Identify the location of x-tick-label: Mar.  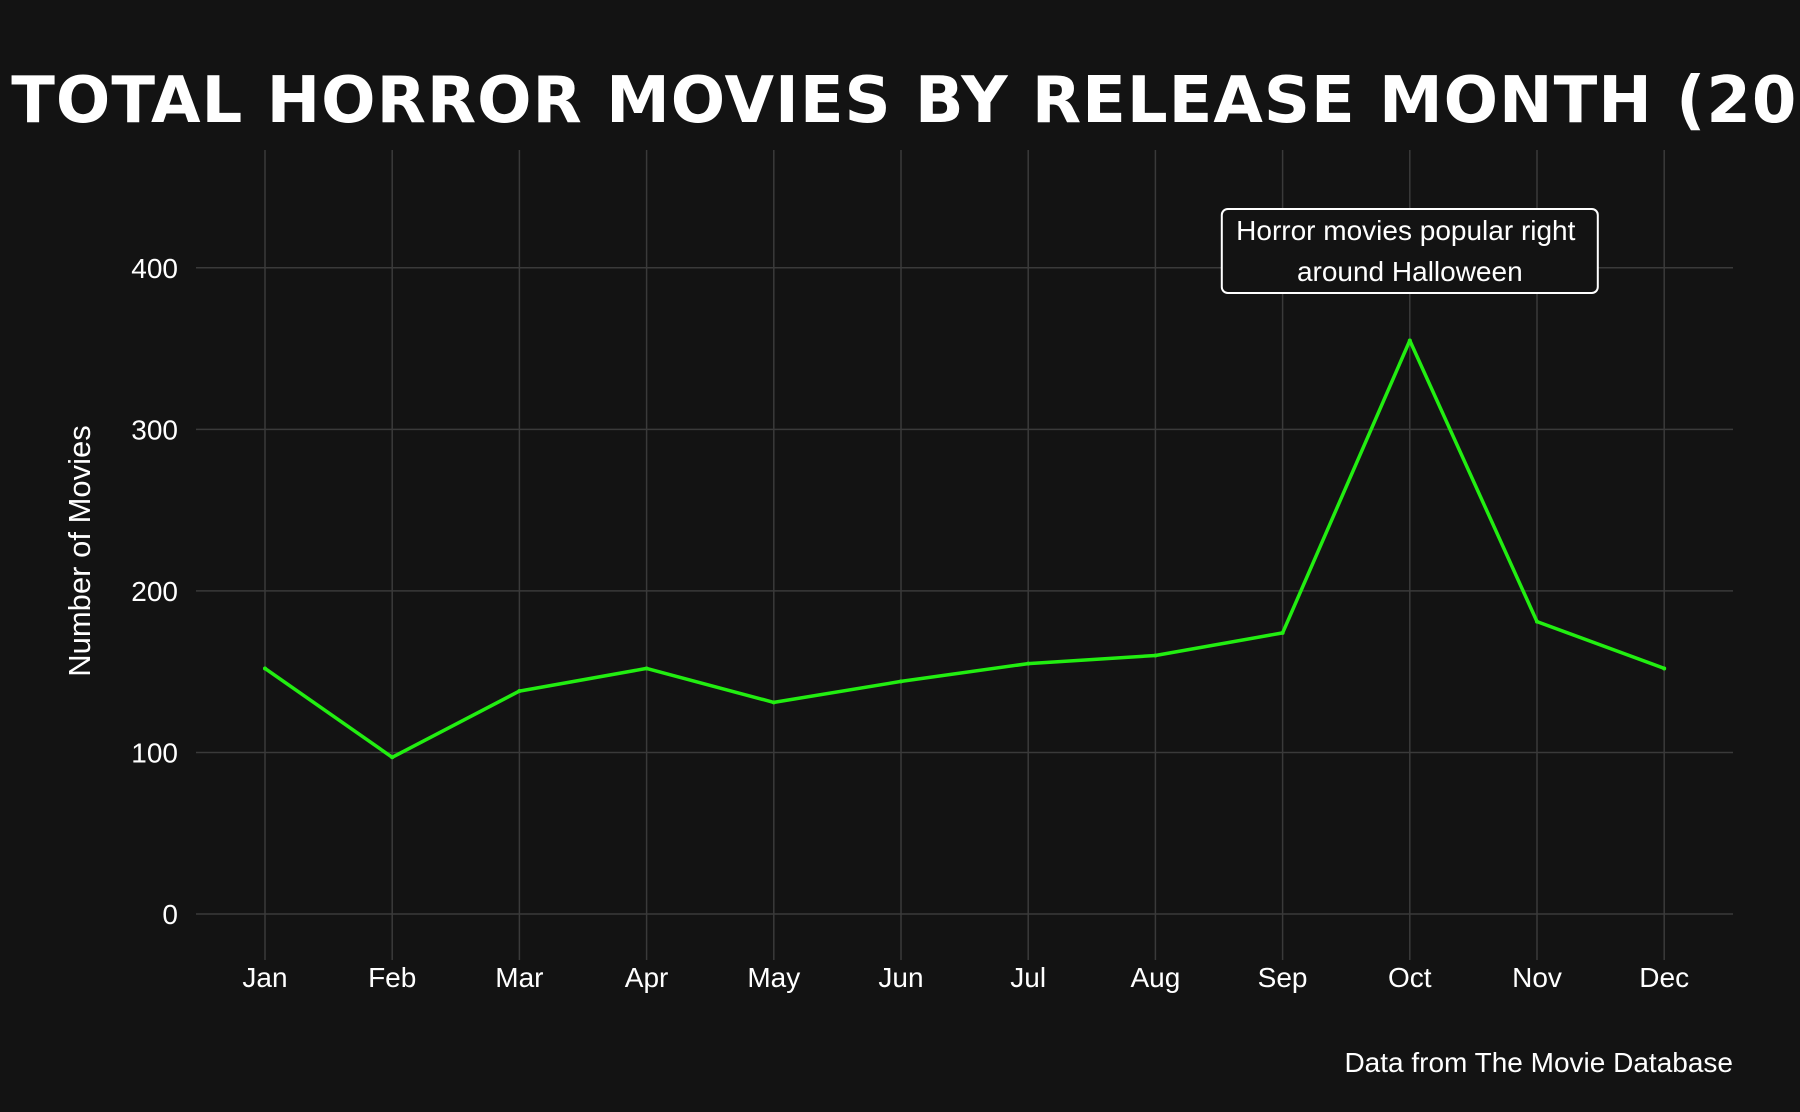
(519, 977).